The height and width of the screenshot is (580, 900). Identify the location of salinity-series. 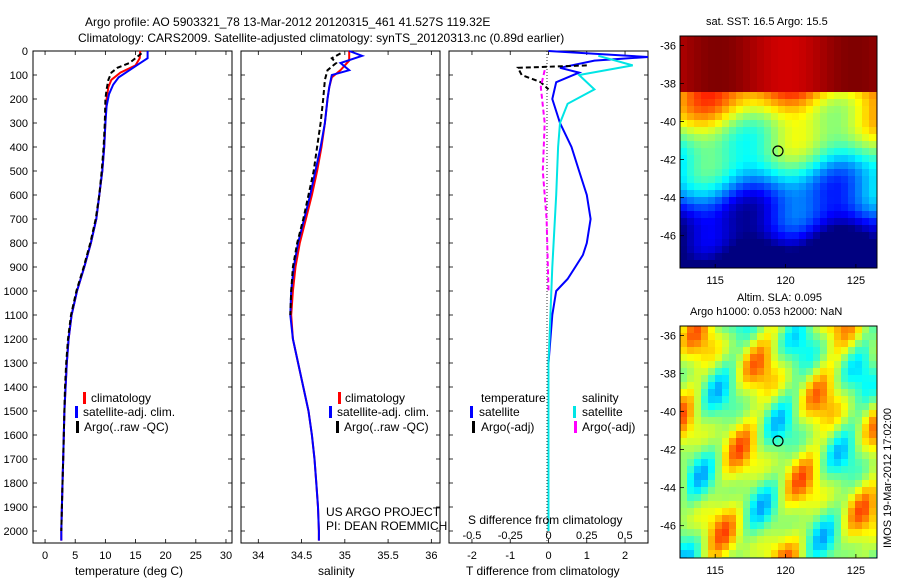
(327, 295).